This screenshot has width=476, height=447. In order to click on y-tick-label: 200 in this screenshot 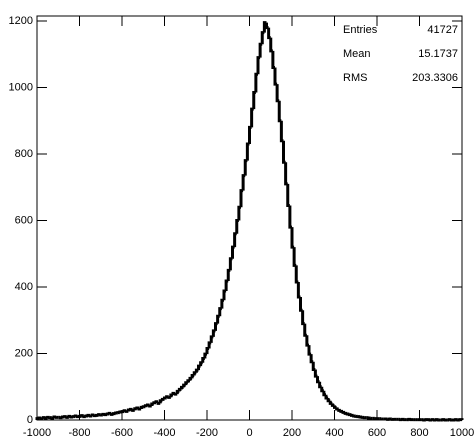, I will do `click(24, 353)`.